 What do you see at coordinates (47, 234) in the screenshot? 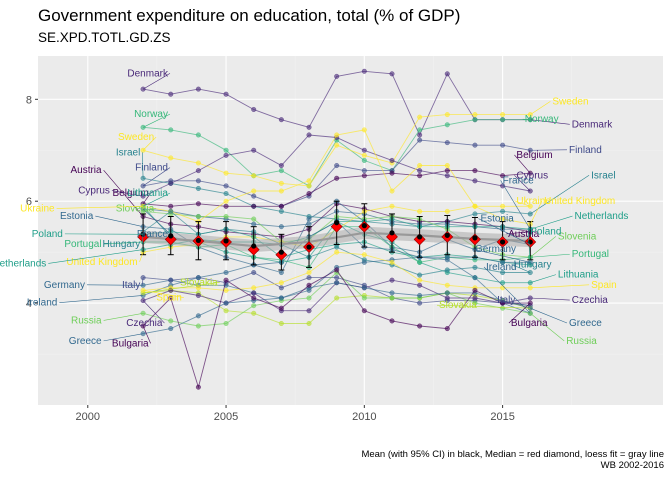
I see `country-label-poland: Poland` at bounding box center [47, 234].